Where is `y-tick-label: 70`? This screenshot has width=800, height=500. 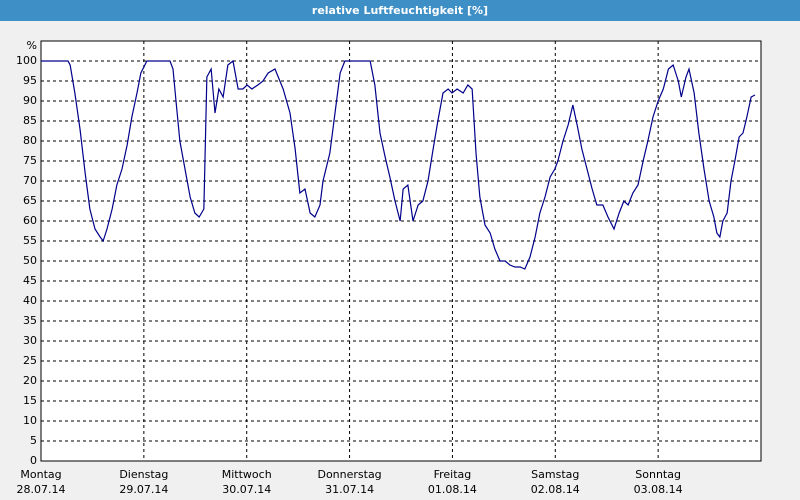 y-tick-label: 70 is located at coordinates (30, 180).